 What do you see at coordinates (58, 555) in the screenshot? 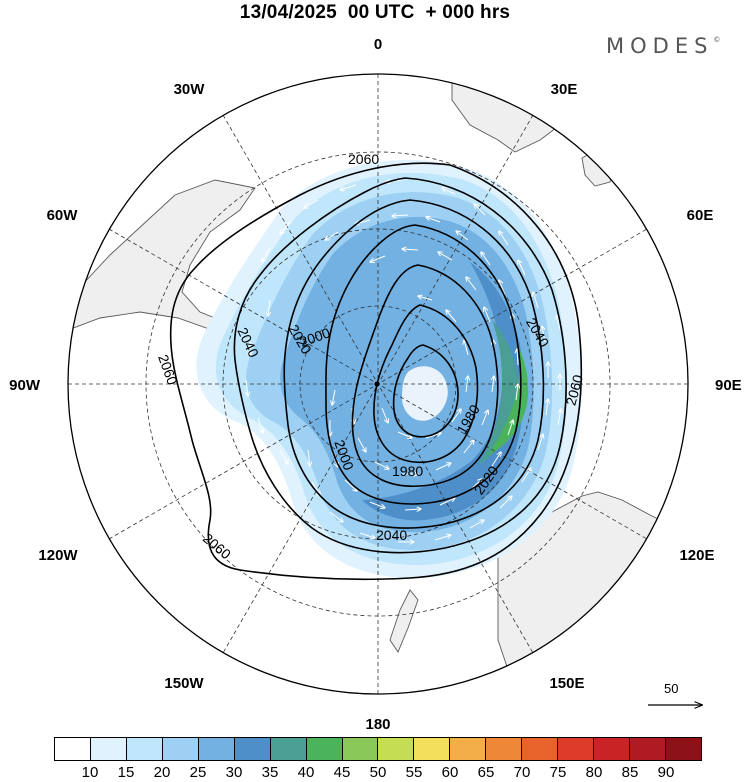
I see `lon-label-120w: 120W` at bounding box center [58, 555].